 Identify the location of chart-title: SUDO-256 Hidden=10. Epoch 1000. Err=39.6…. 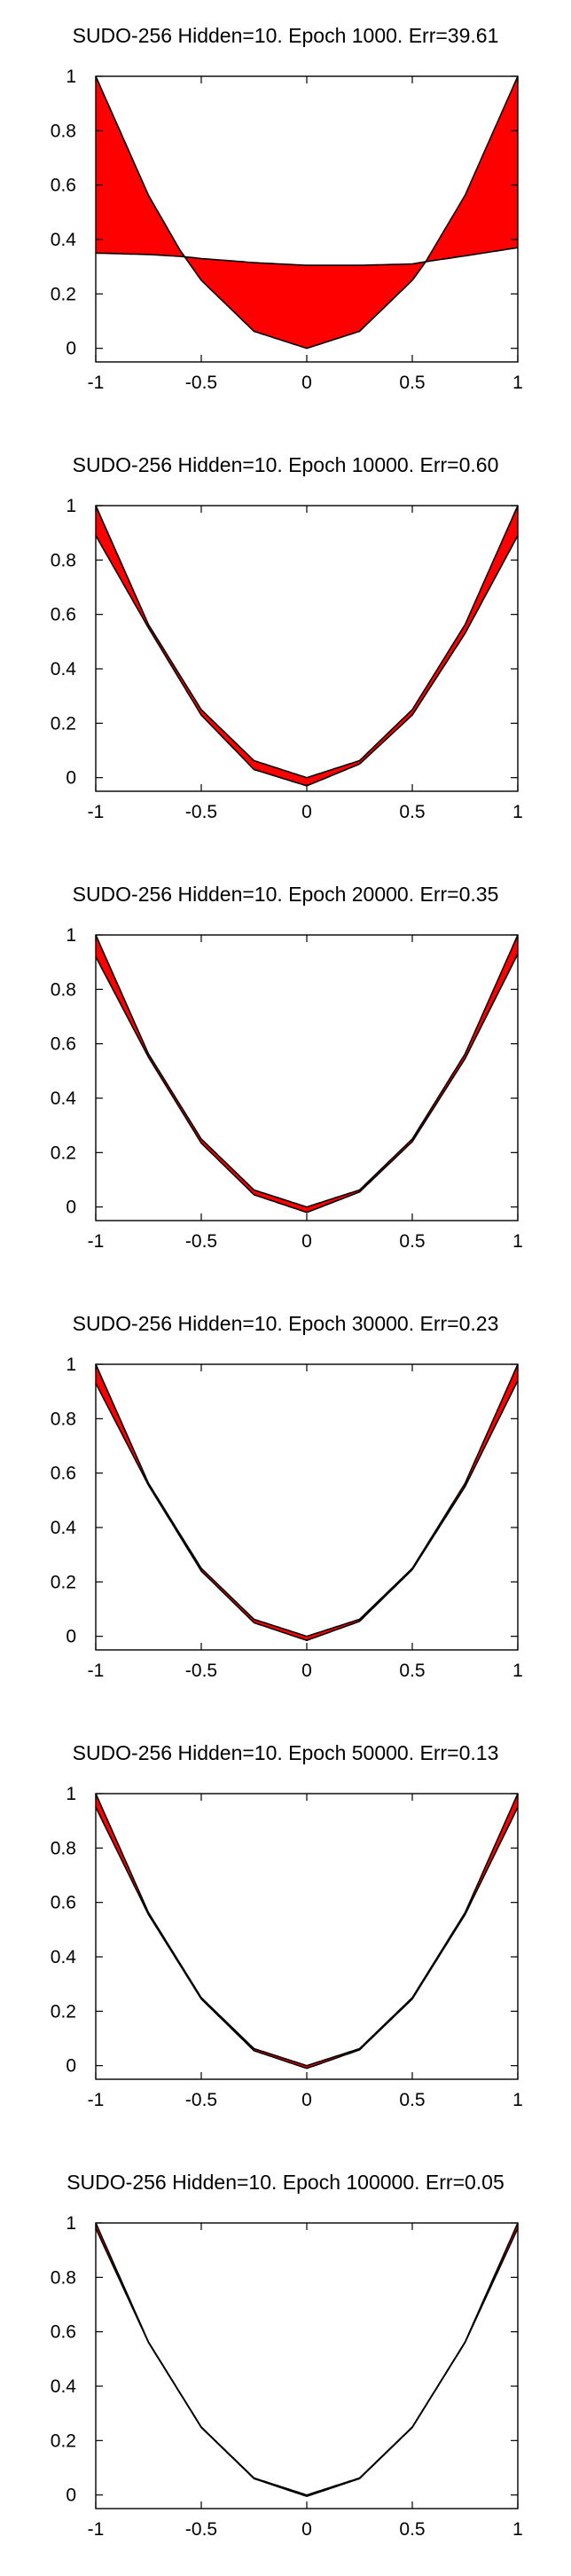
(286, 35).